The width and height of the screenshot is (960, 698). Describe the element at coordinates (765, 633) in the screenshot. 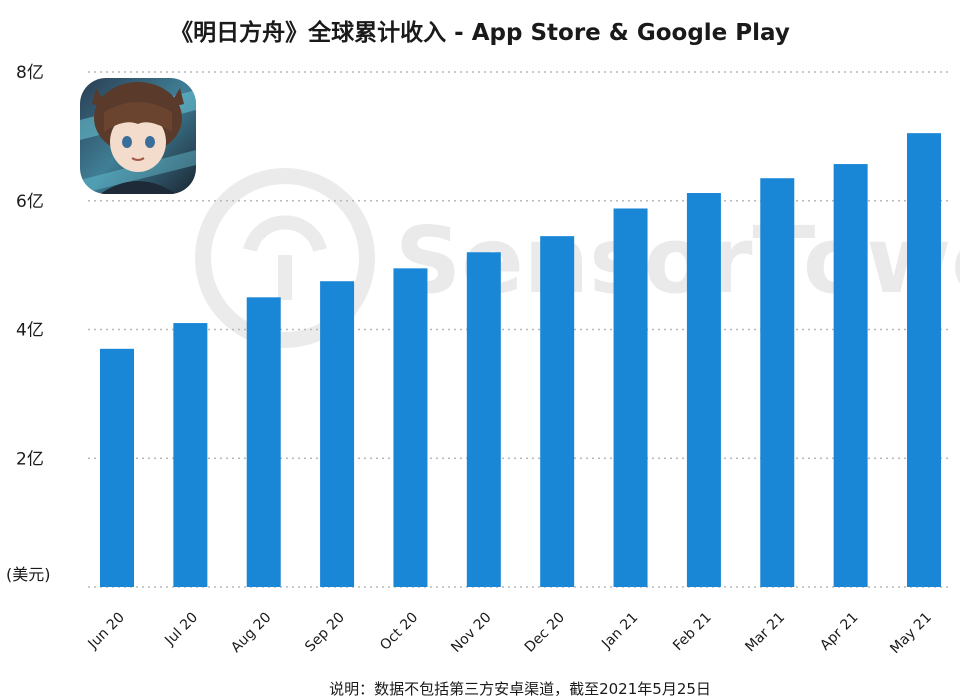

I see `x-tick-label: Mar 21` at that location.